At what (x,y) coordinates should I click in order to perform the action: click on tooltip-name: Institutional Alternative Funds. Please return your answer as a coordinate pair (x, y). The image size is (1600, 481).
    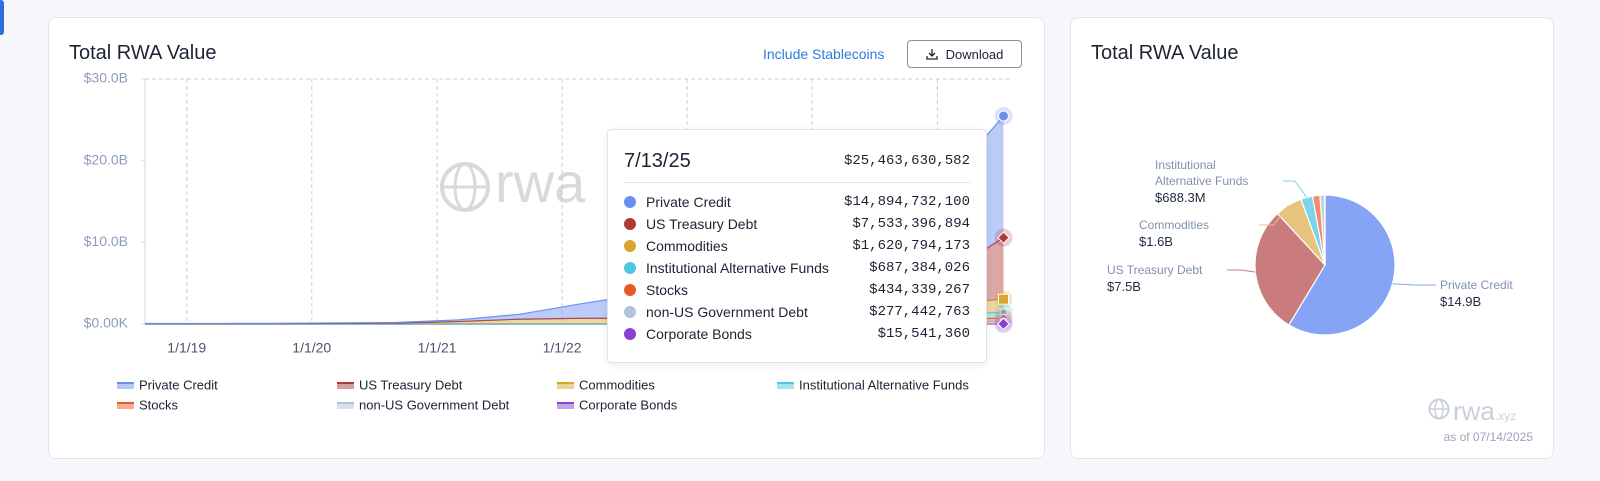
    Looking at the image, I should click on (737, 268).